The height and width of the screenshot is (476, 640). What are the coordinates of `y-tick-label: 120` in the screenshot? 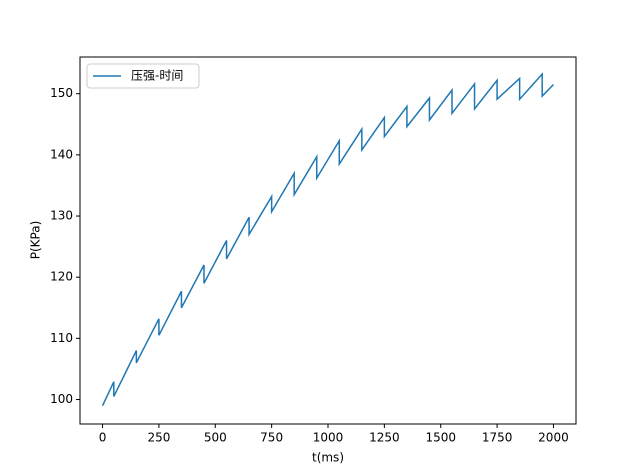 It's located at (61, 277).